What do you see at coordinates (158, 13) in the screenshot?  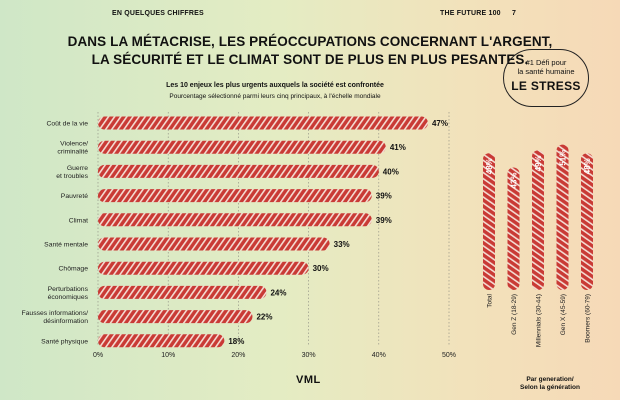 I see `section-label: EN QUELQUES CHIFFRES` at bounding box center [158, 13].